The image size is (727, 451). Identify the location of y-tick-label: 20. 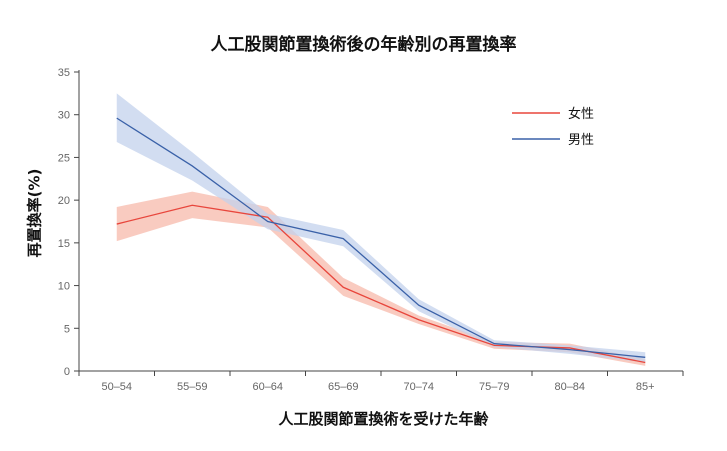
(64, 201).